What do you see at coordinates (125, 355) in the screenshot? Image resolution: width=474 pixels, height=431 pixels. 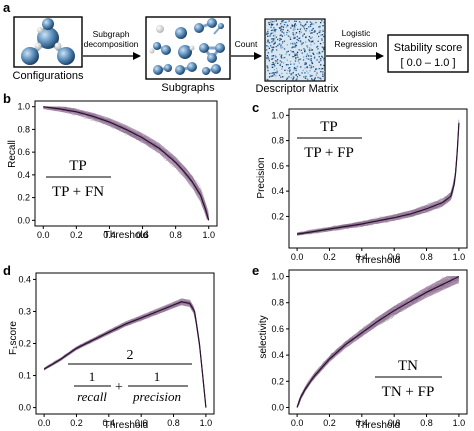 I see `run-line-d` at bounding box center [125, 355].